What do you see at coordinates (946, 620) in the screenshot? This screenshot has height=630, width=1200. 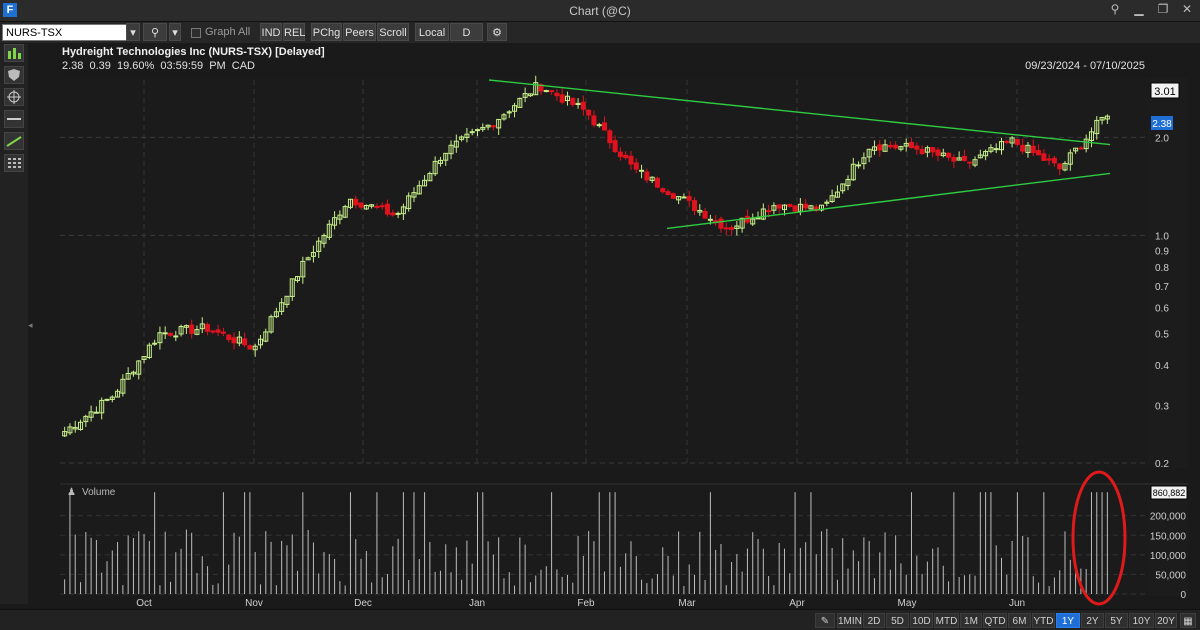 I see `timeframe-mtd: MTD` at bounding box center [946, 620].